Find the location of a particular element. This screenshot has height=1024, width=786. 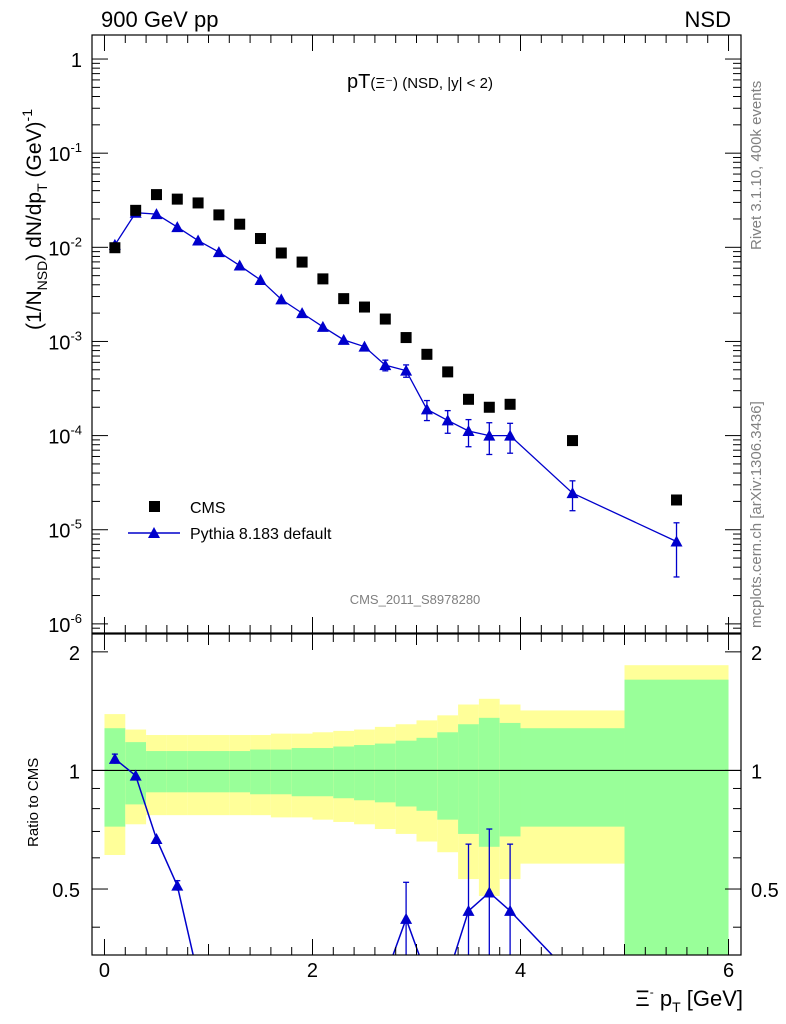

main-y-tick-label-exp: -4 is located at coordinates (76, 430).